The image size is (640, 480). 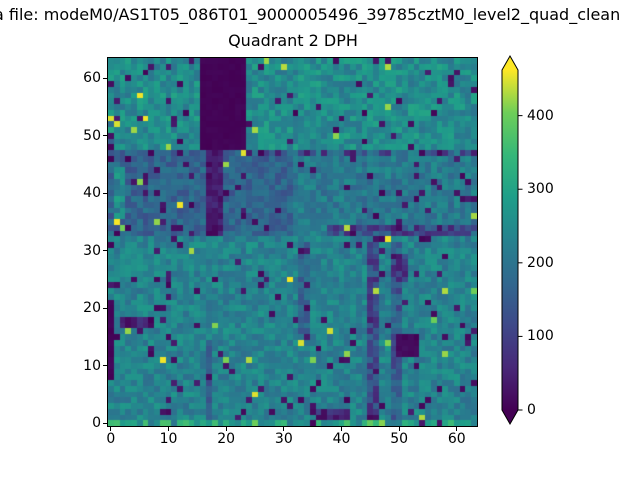 I want to click on y-tick-label: 50, so click(x=92, y=135).